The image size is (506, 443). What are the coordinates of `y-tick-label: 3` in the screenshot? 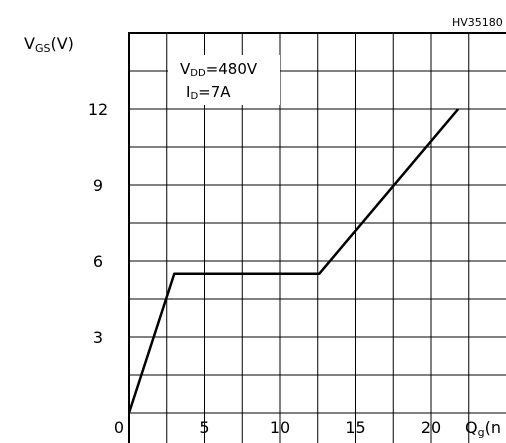 It's located at (98, 337).